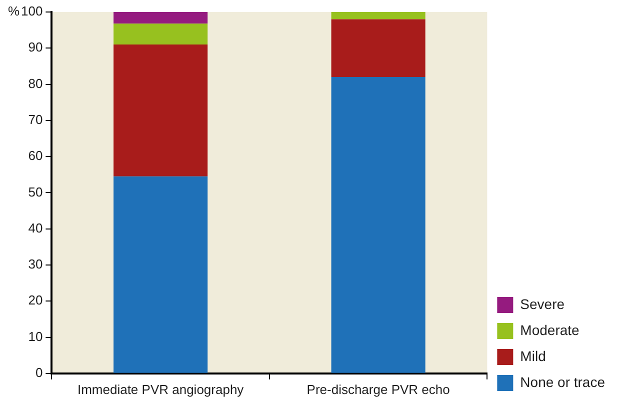  I want to click on legend-label: Moderate, so click(550, 330).